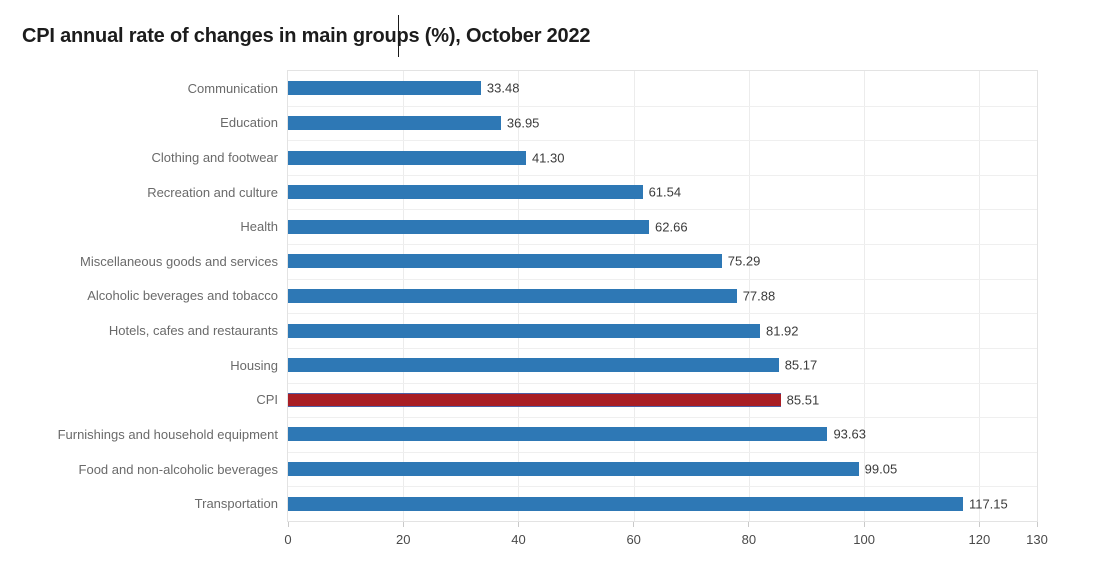 The image size is (1102, 581). What do you see at coordinates (267, 400) in the screenshot?
I see `category-label: CPI` at bounding box center [267, 400].